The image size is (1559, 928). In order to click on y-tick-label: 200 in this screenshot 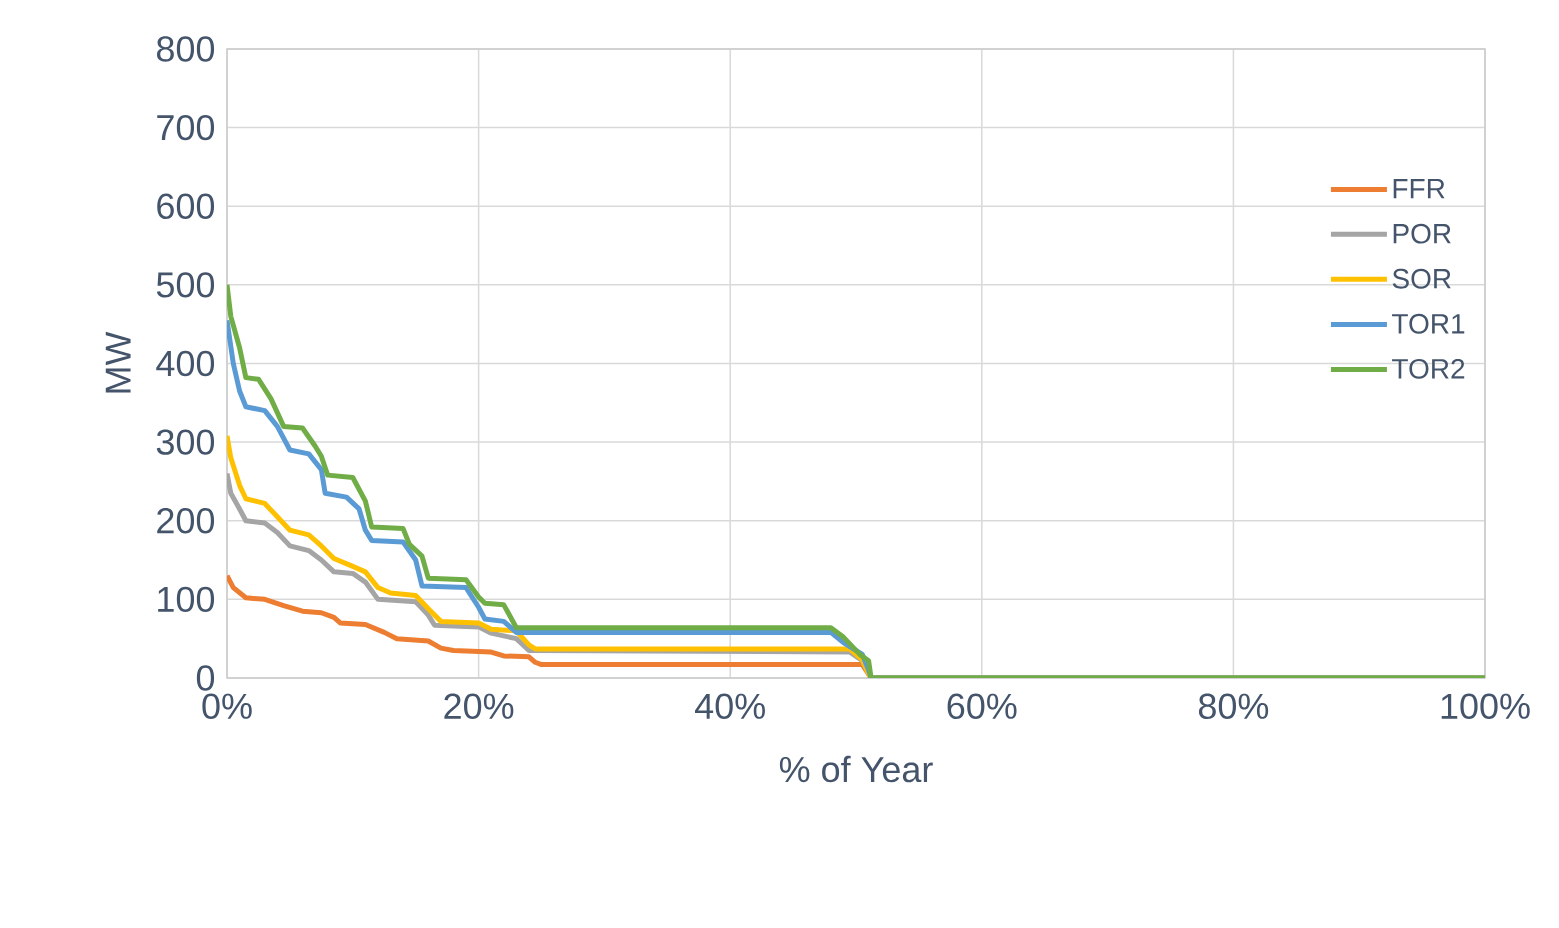, I will do `click(186, 521)`.